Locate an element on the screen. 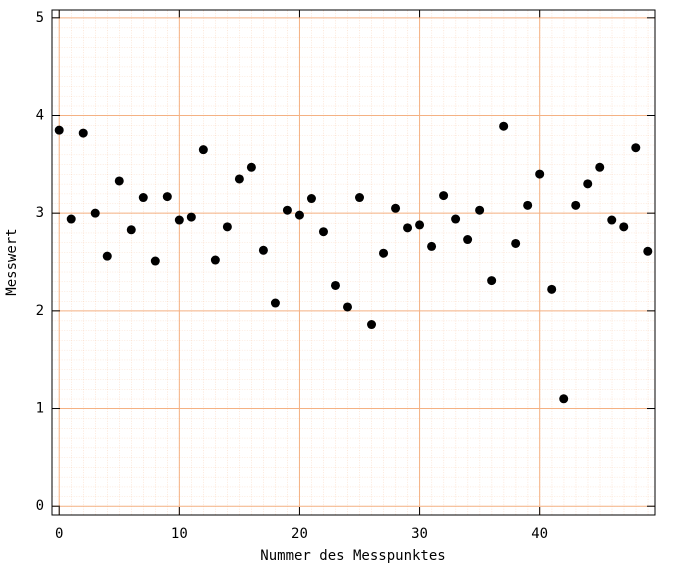  y-axis-label: Messwert is located at coordinates (12, 261).